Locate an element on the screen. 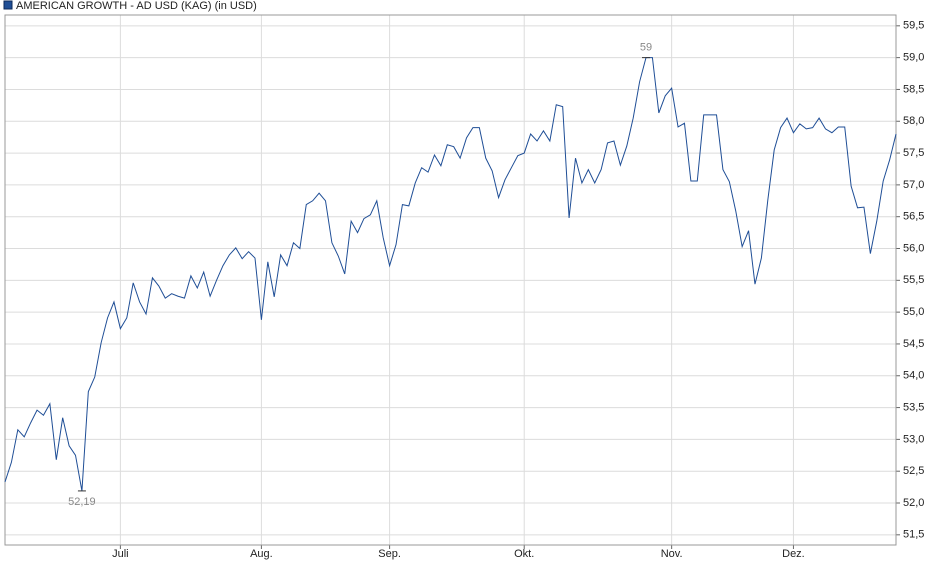 Image resolution: width=940 pixels, height=579 pixels. x-tick-label: Nov. is located at coordinates (672, 554).